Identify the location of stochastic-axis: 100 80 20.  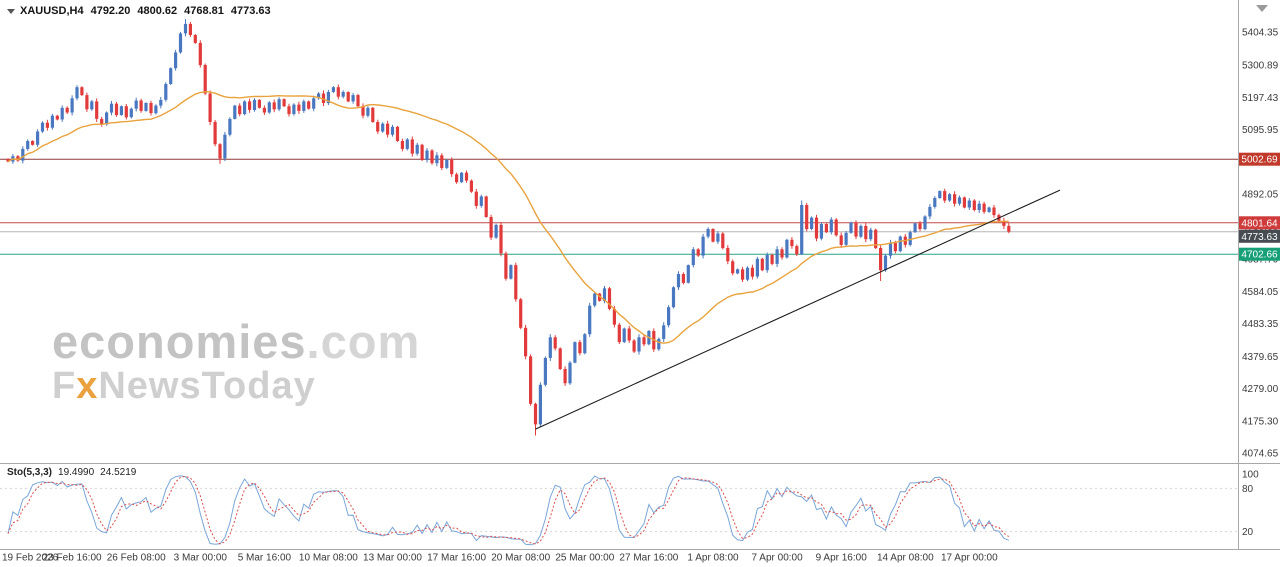
(1250, 504).